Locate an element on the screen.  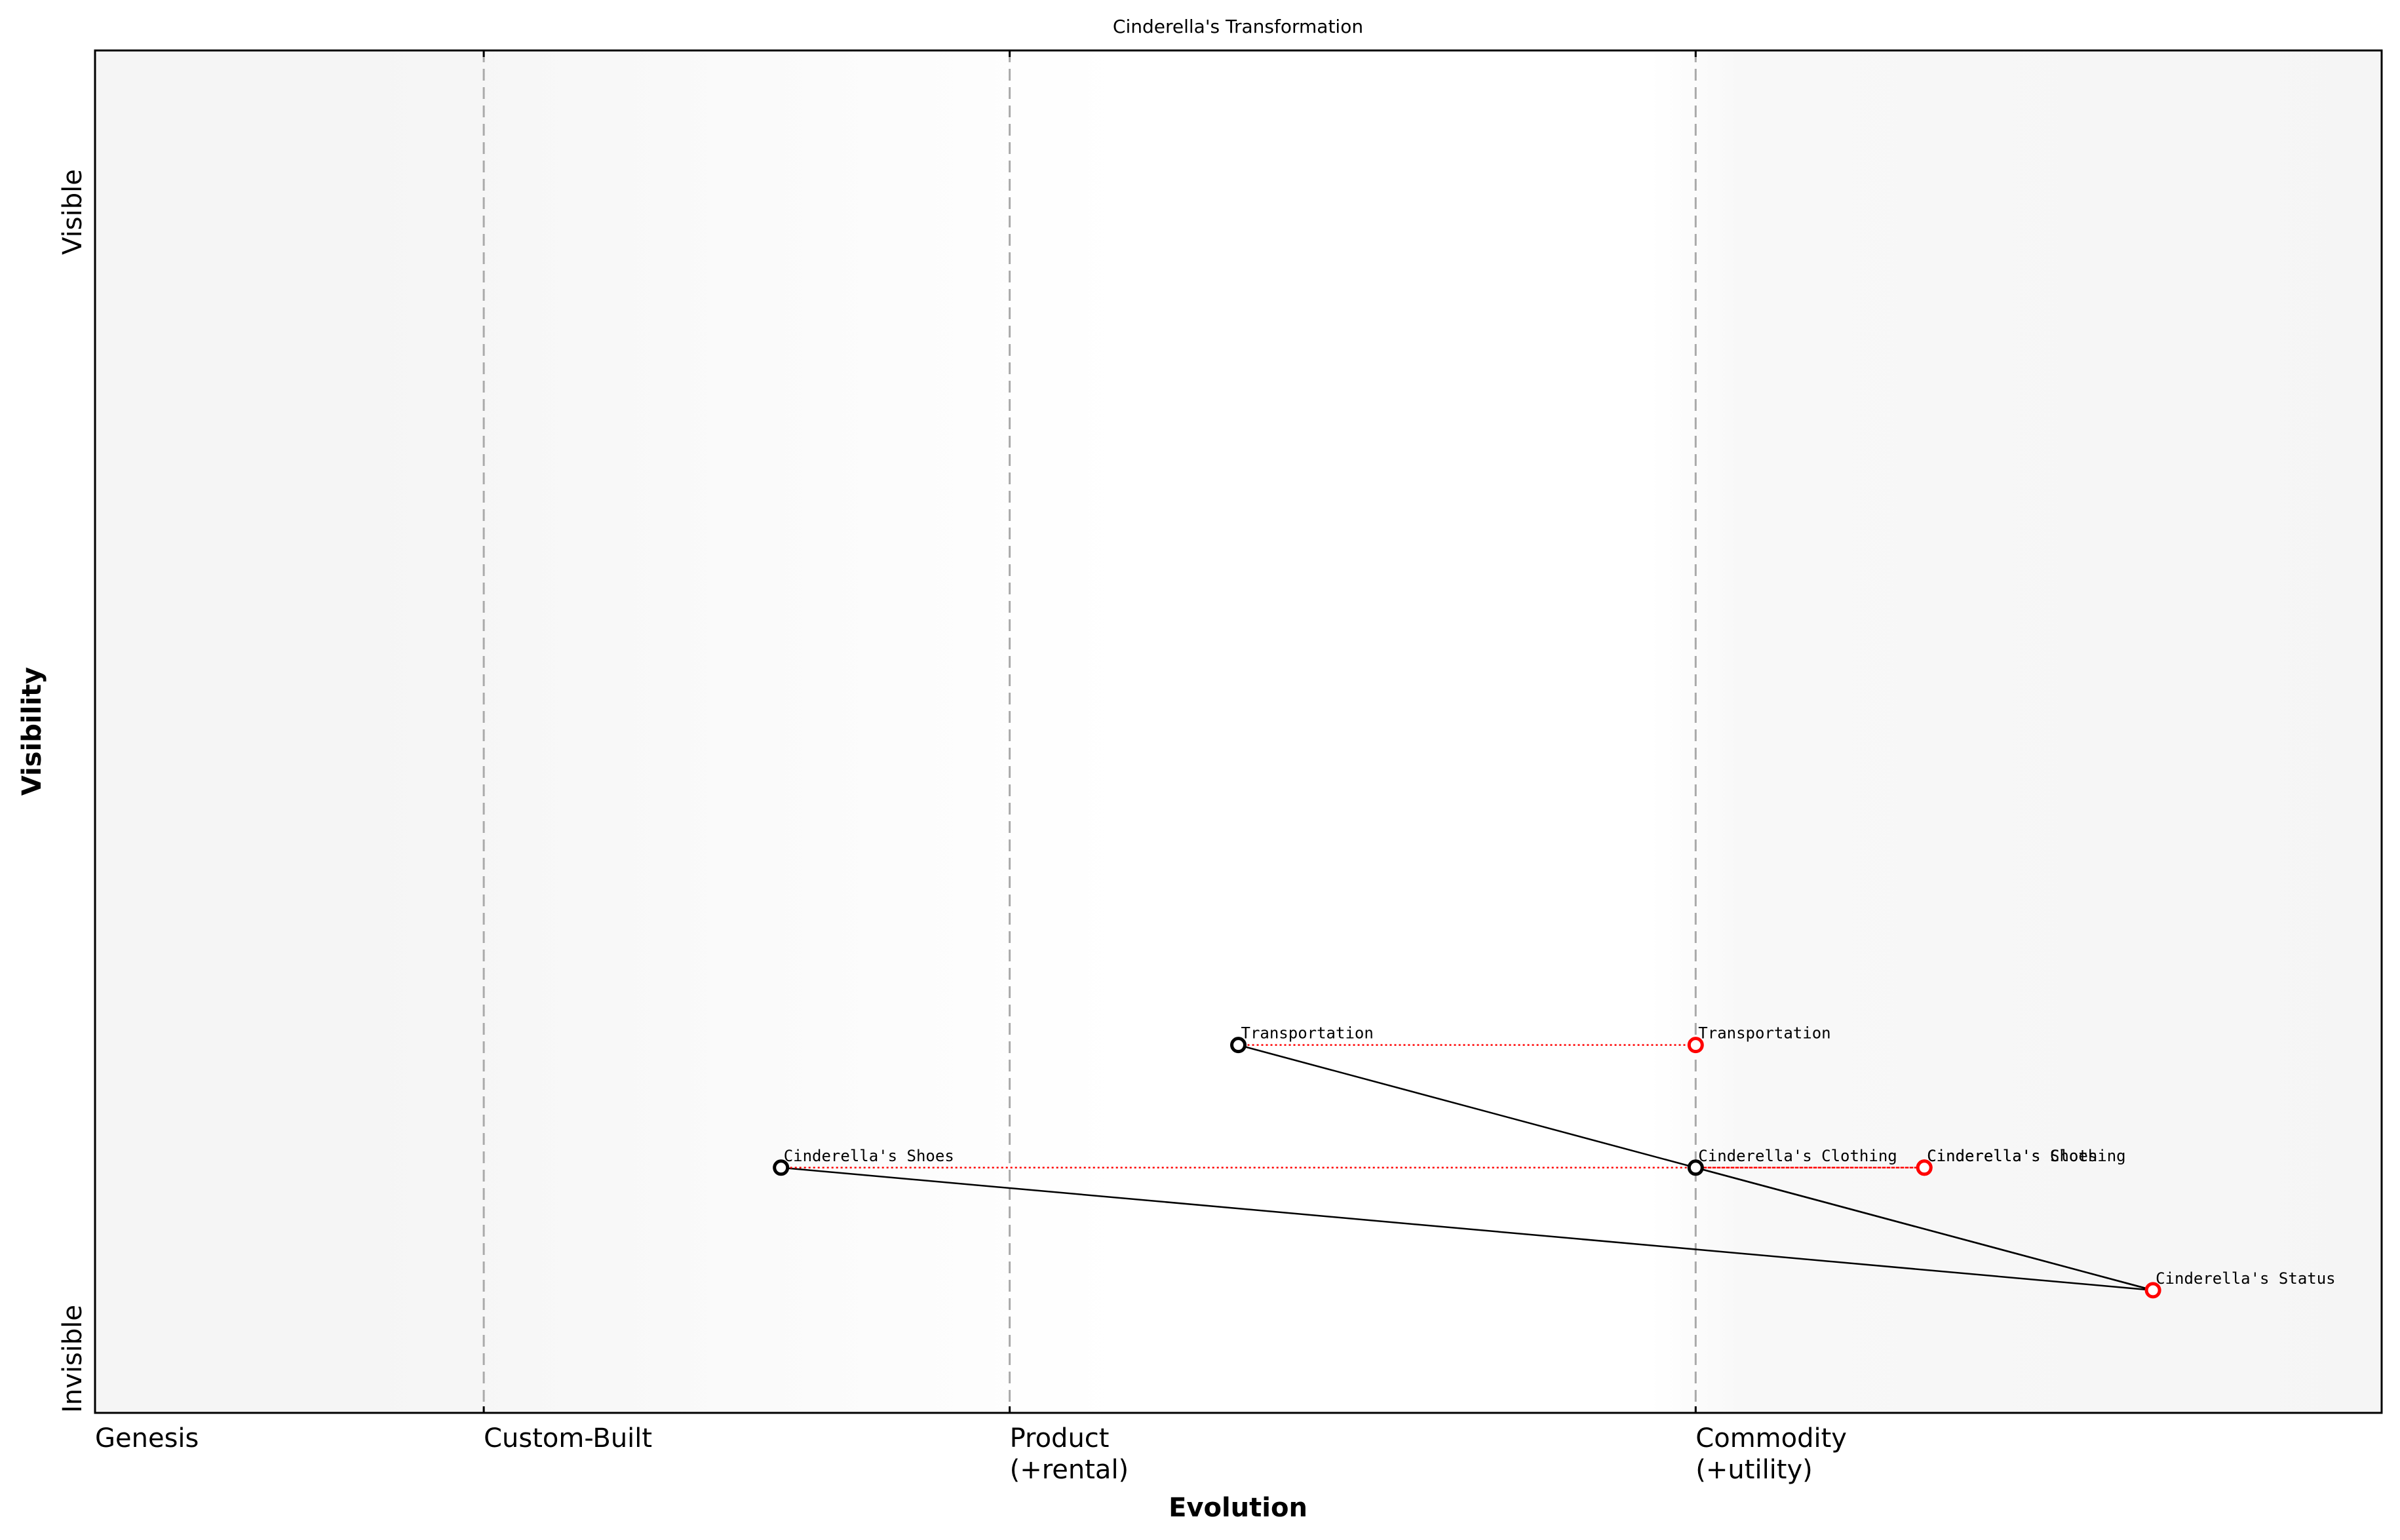
x-stage-label: Product is located at coordinates (1060, 1438).